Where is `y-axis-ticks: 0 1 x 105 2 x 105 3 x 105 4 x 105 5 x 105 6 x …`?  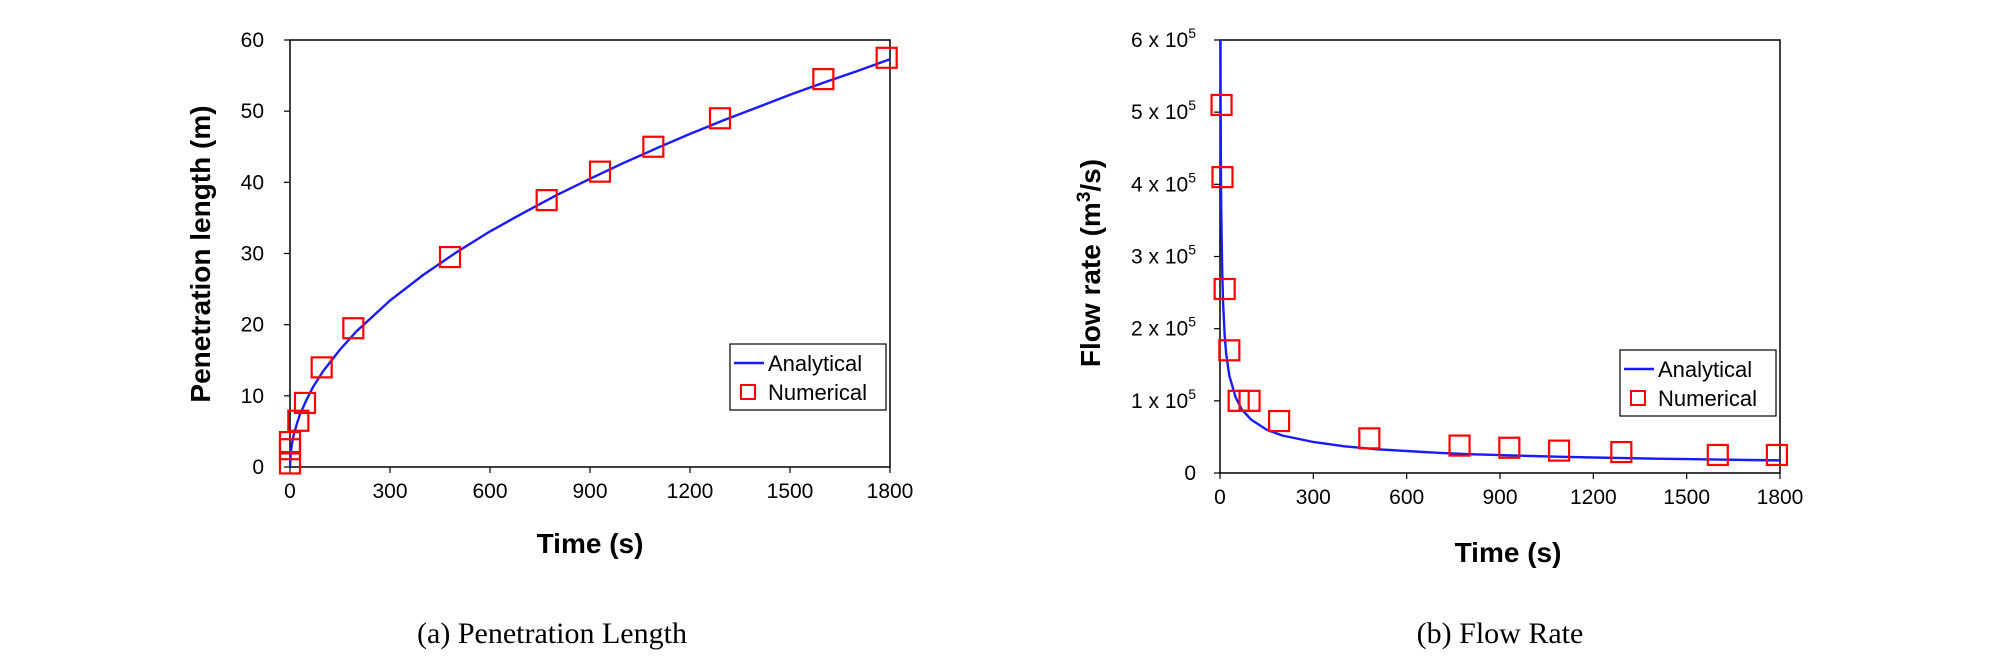 y-axis-ticks: 0 1 x 105 2 x 105 3 x 105 4 x 105 5 x 105 6 x … is located at coordinates (1175, 255).